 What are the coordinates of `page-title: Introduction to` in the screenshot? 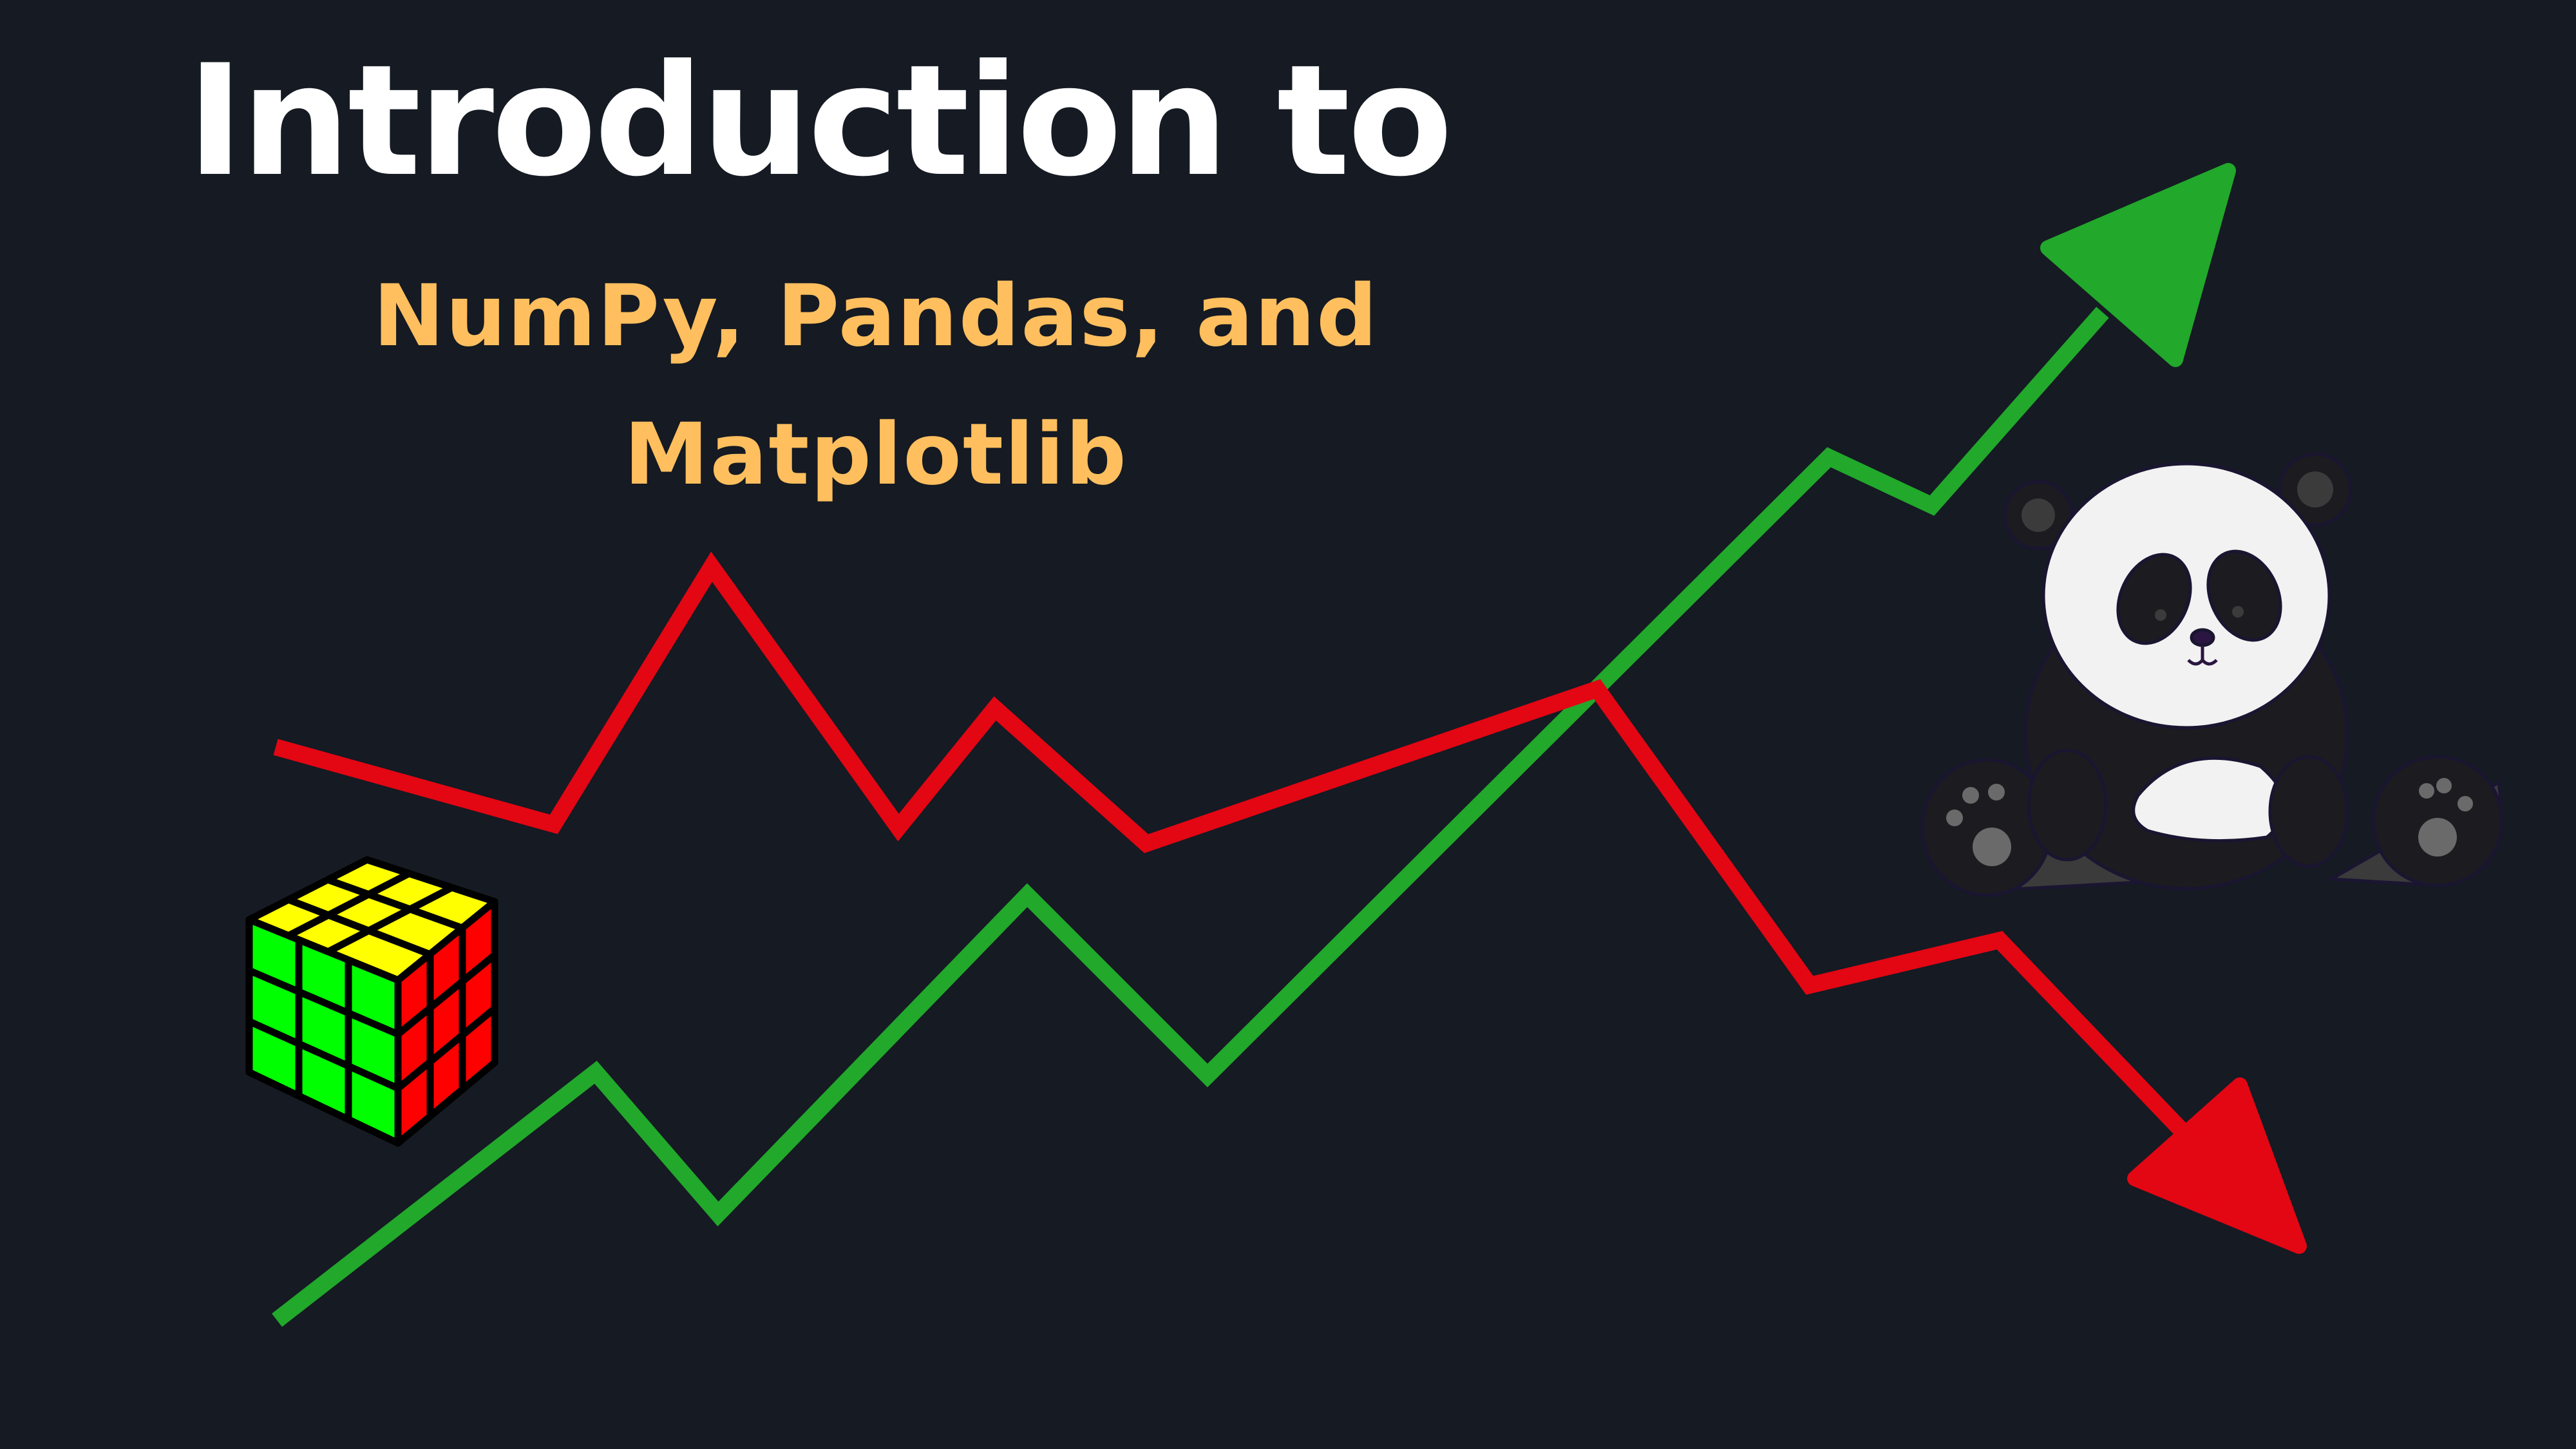 It's located at (820, 121).